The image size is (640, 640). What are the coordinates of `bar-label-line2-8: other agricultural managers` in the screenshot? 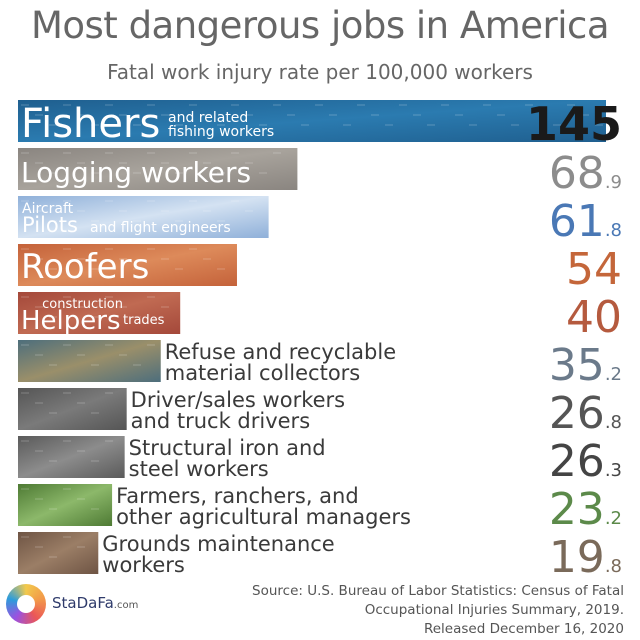 It's located at (263, 517).